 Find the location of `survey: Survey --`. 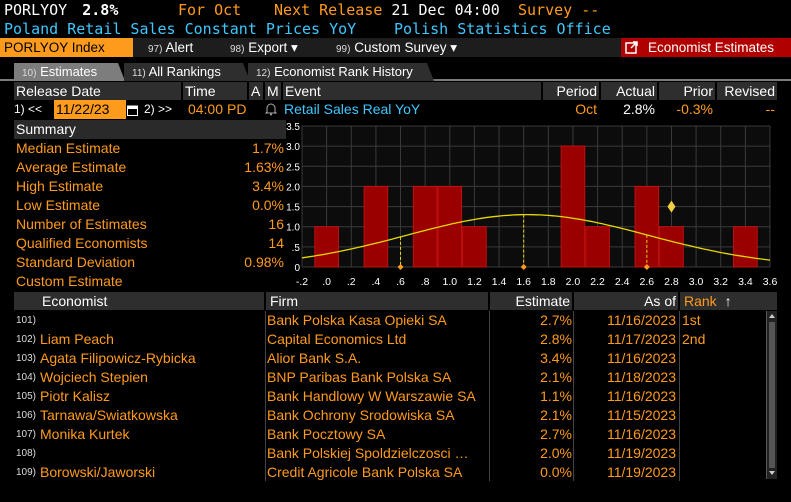

survey: Survey -- is located at coordinates (559, 10).